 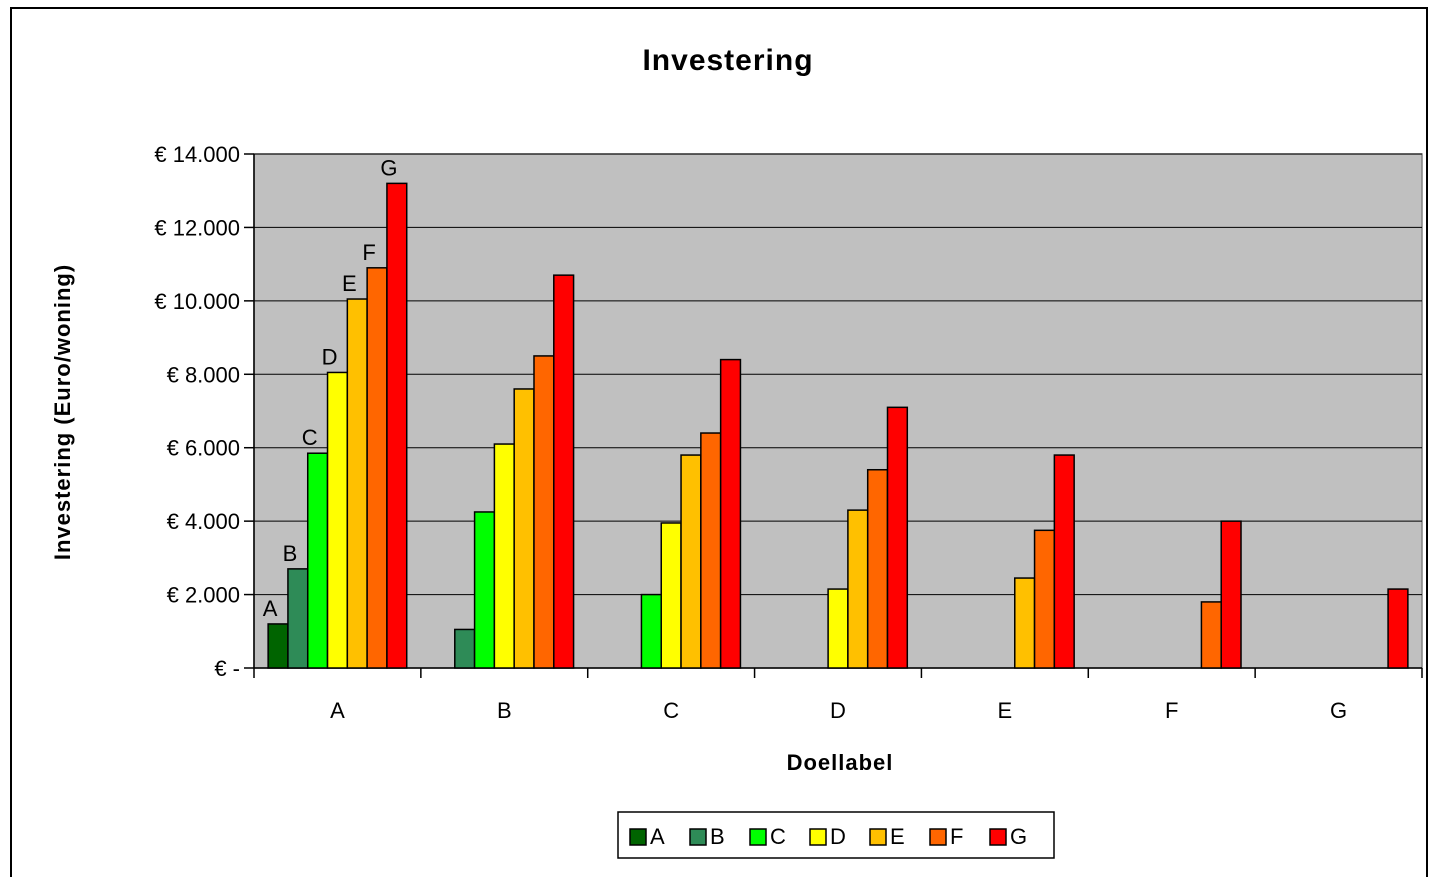 What do you see at coordinates (897, 836) in the screenshot?
I see `legend-label: E` at bounding box center [897, 836].